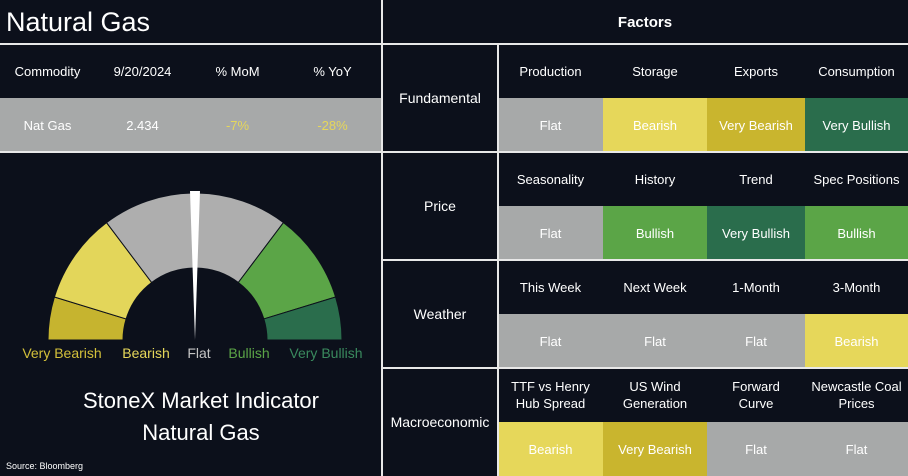 This screenshot has width=908, height=476. What do you see at coordinates (440, 314) in the screenshot?
I see `group-label: Weather` at bounding box center [440, 314].